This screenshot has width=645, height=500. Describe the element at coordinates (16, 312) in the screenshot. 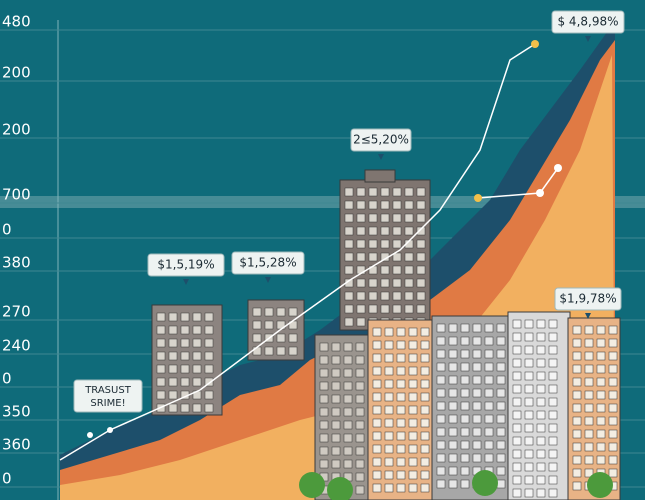

I see `axis-label: 270` at that location.